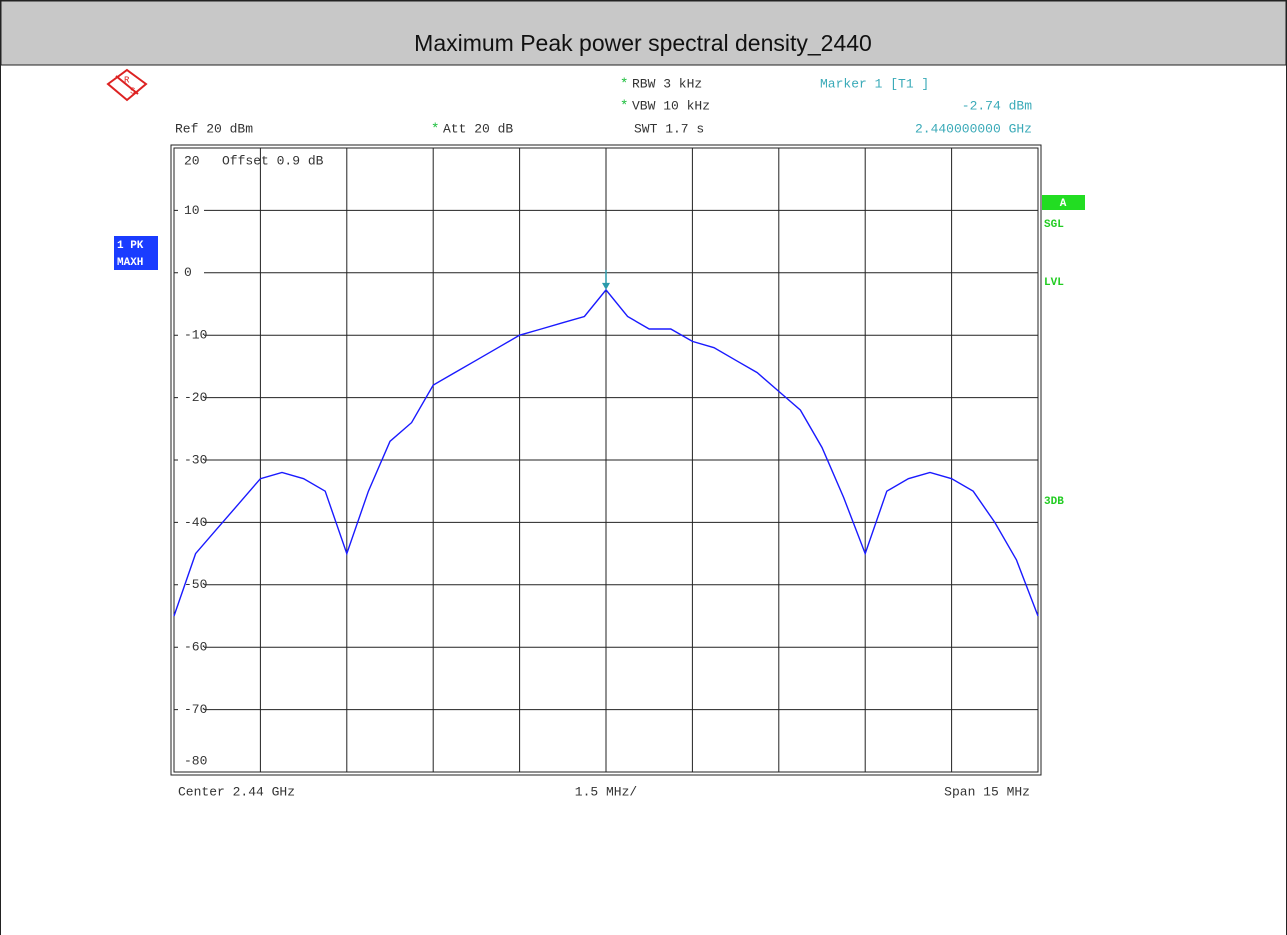 The width and height of the screenshot is (1287, 935). What do you see at coordinates (127, 80) in the screenshot?
I see `logo-r: R` at bounding box center [127, 80].